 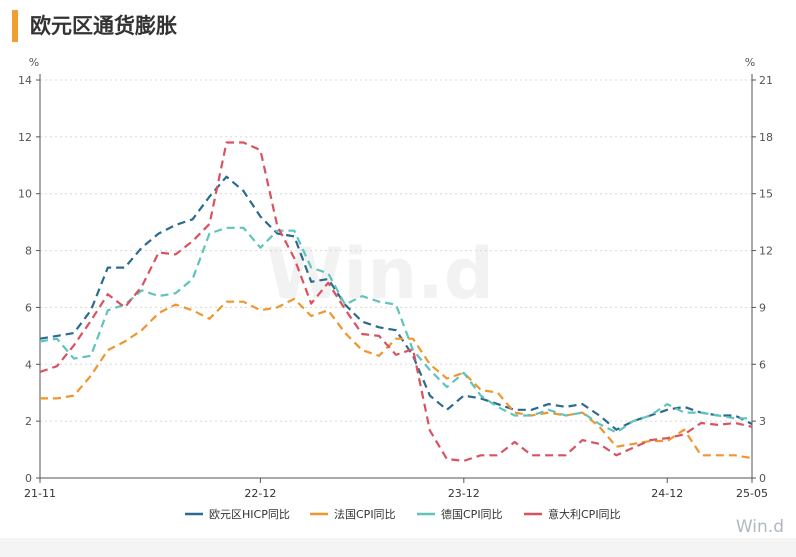 What do you see at coordinates (584, 514) in the screenshot?
I see `legend-label: 意大利CPI同比` at bounding box center [584, 514].